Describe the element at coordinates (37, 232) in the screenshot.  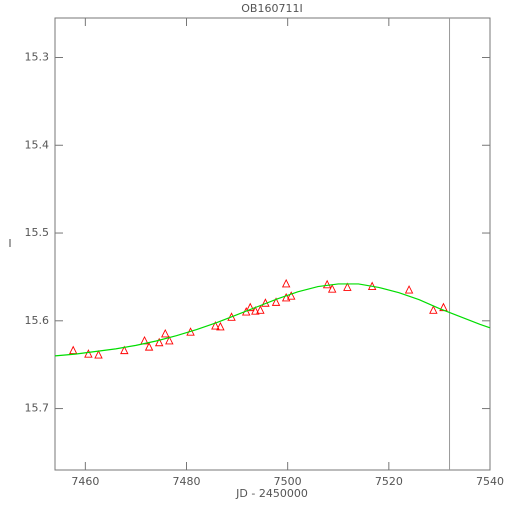
I see `y-tick-label: 15.5` at that location.